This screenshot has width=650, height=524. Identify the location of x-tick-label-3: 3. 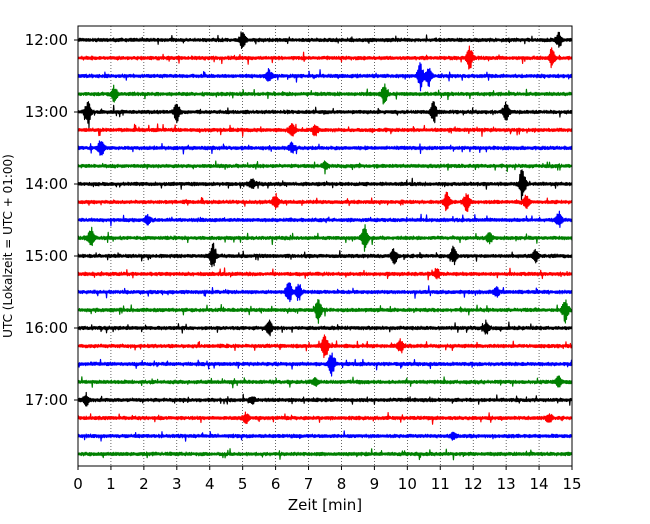
(177, 484).